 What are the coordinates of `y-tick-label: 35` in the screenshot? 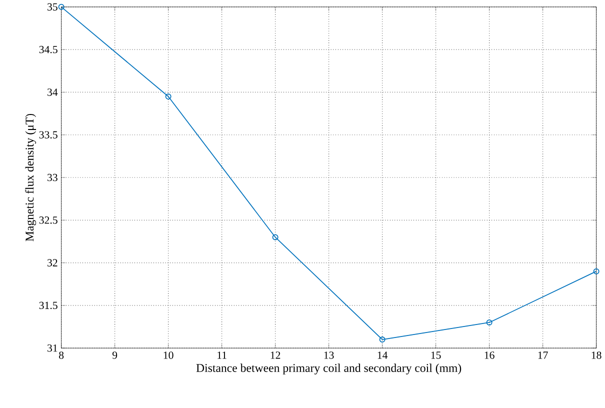 It's located at (53, 6).